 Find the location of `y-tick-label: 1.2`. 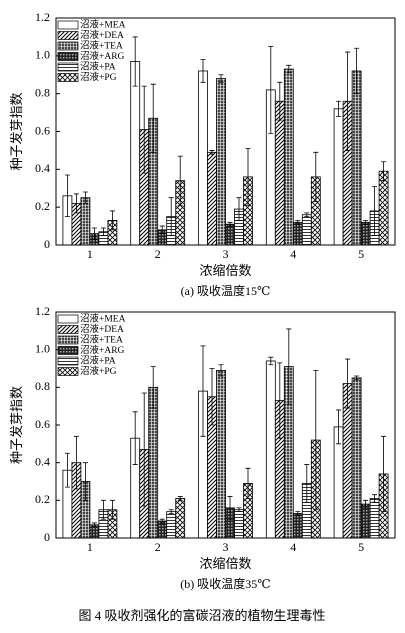

y-tick-label: 1.2 is located at coordinates (42, 311).